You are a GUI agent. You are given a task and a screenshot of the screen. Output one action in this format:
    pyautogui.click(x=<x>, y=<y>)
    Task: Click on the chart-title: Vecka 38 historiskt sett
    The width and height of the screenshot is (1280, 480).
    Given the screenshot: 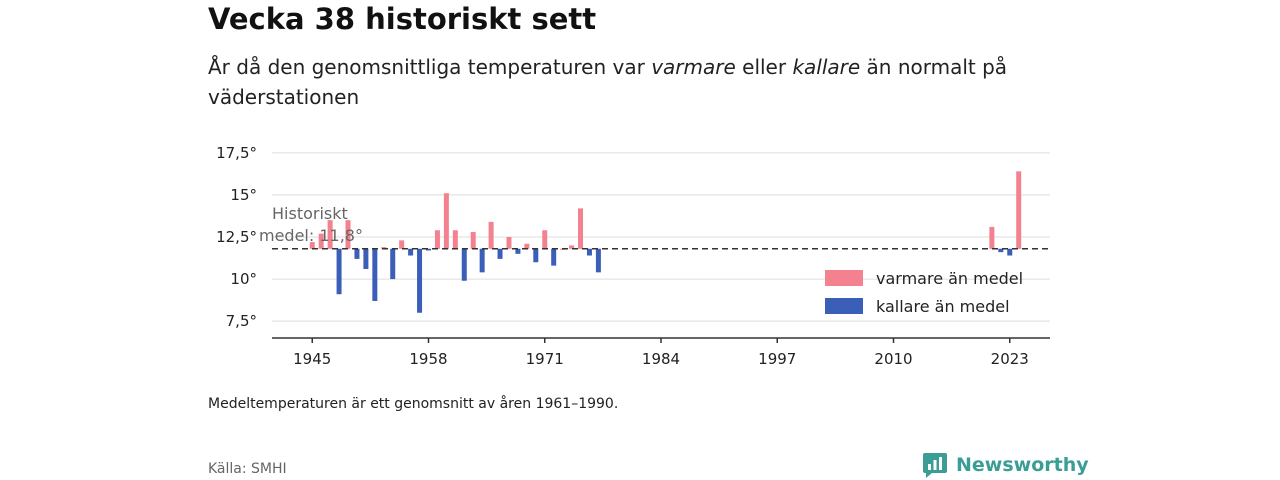 What is the action you would take?
    pyautogui.click(x=402, y=19)
    